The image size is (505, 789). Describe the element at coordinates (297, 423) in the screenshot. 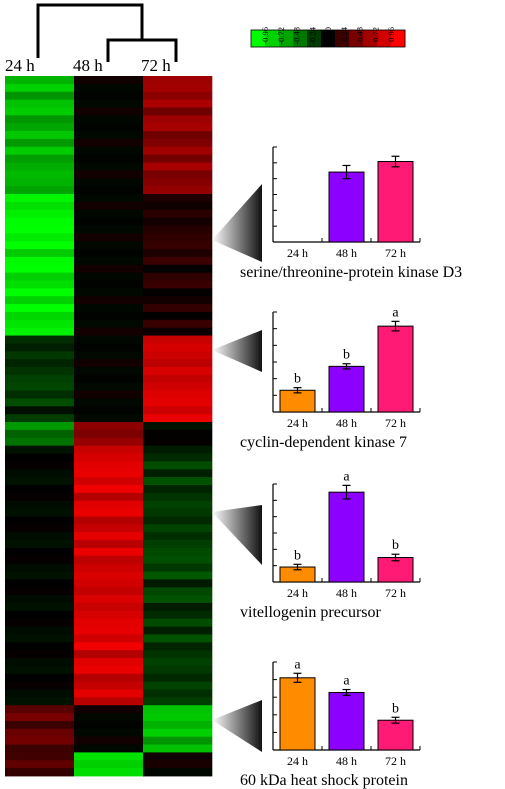

I see `x-tick-label: 24 h` at that location.